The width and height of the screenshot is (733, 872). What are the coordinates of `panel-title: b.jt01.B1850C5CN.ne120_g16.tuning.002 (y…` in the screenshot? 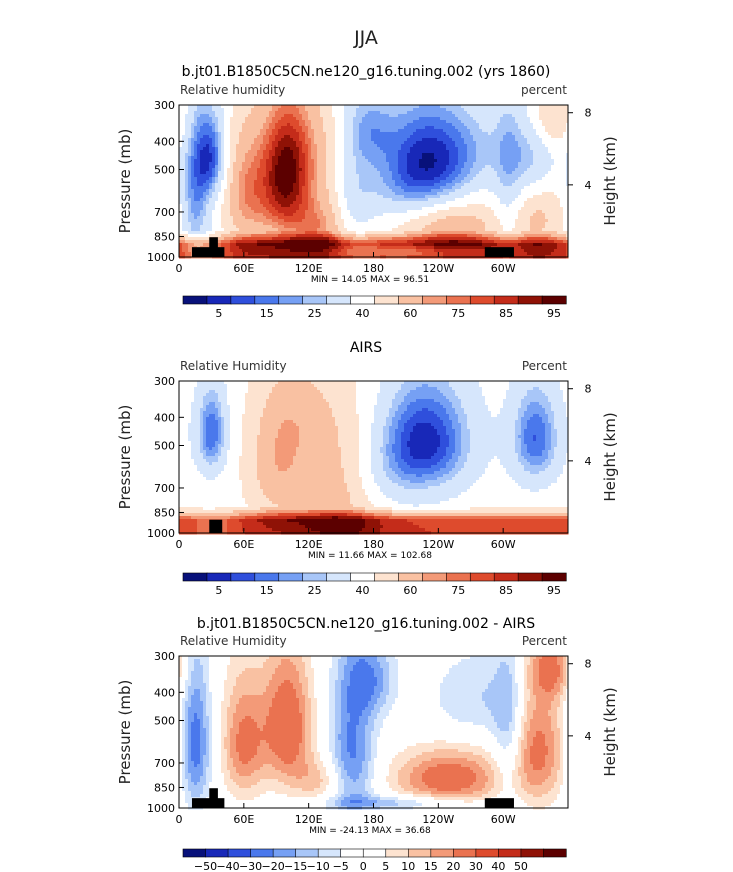 It's located at (366, 72).